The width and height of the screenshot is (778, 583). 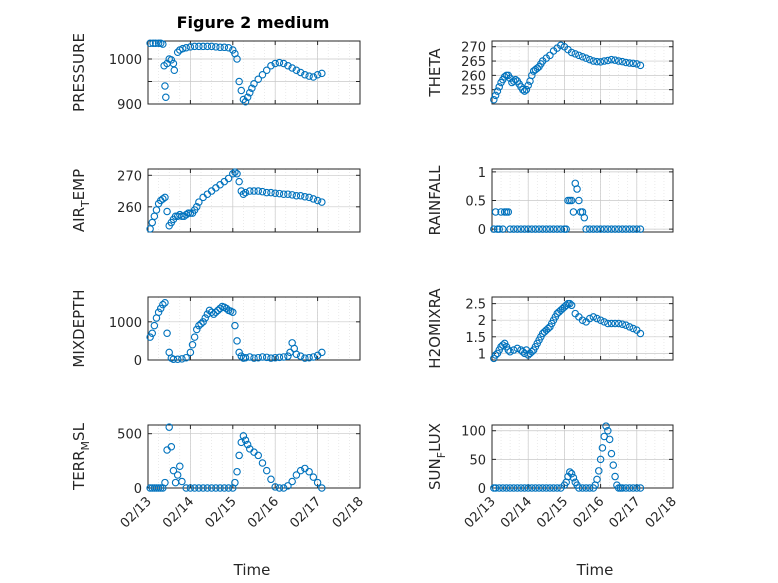 I want to click on y-tick-label: 260, so click(x=129, y=208).